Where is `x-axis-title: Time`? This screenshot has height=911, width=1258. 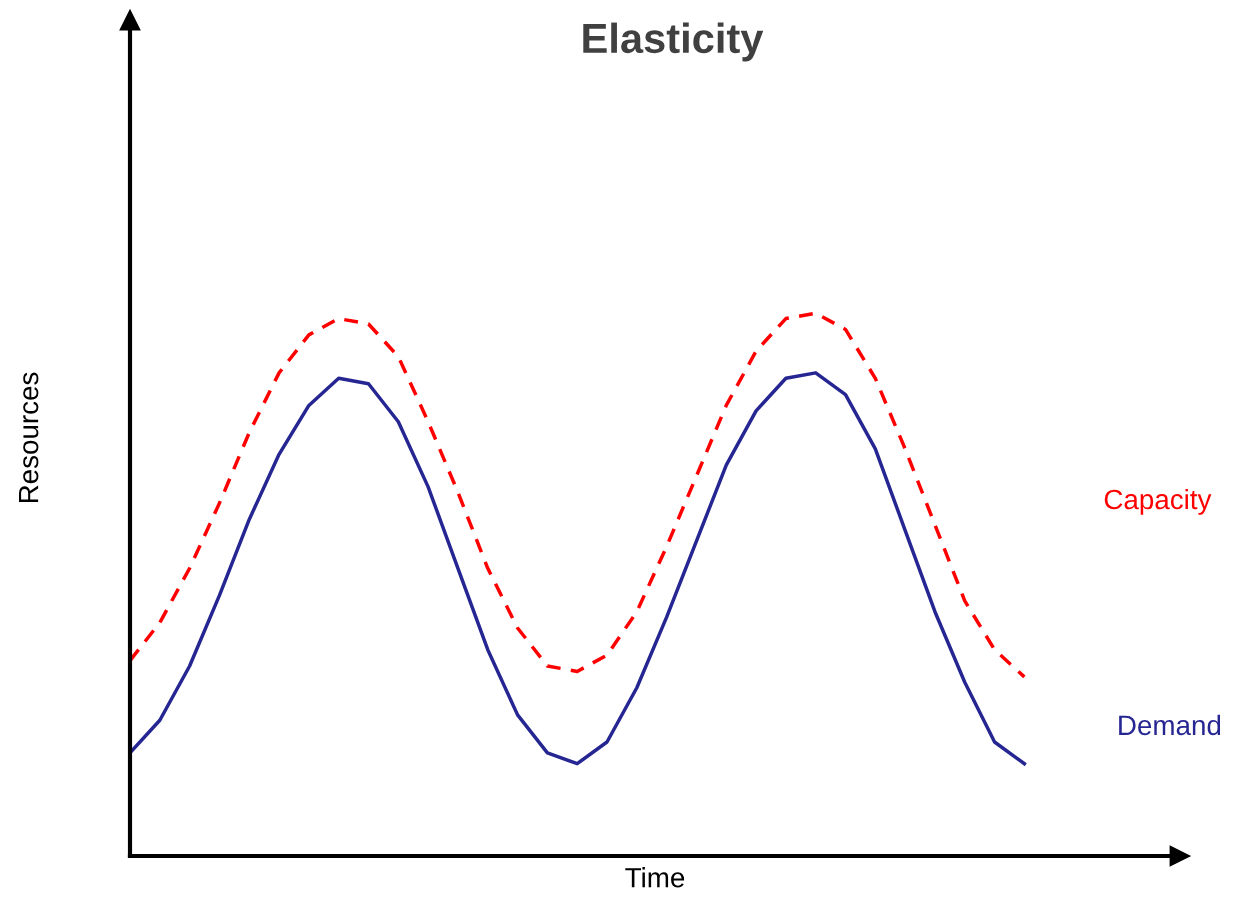
x-axis-title: Time is located at coordinates (655, 877).